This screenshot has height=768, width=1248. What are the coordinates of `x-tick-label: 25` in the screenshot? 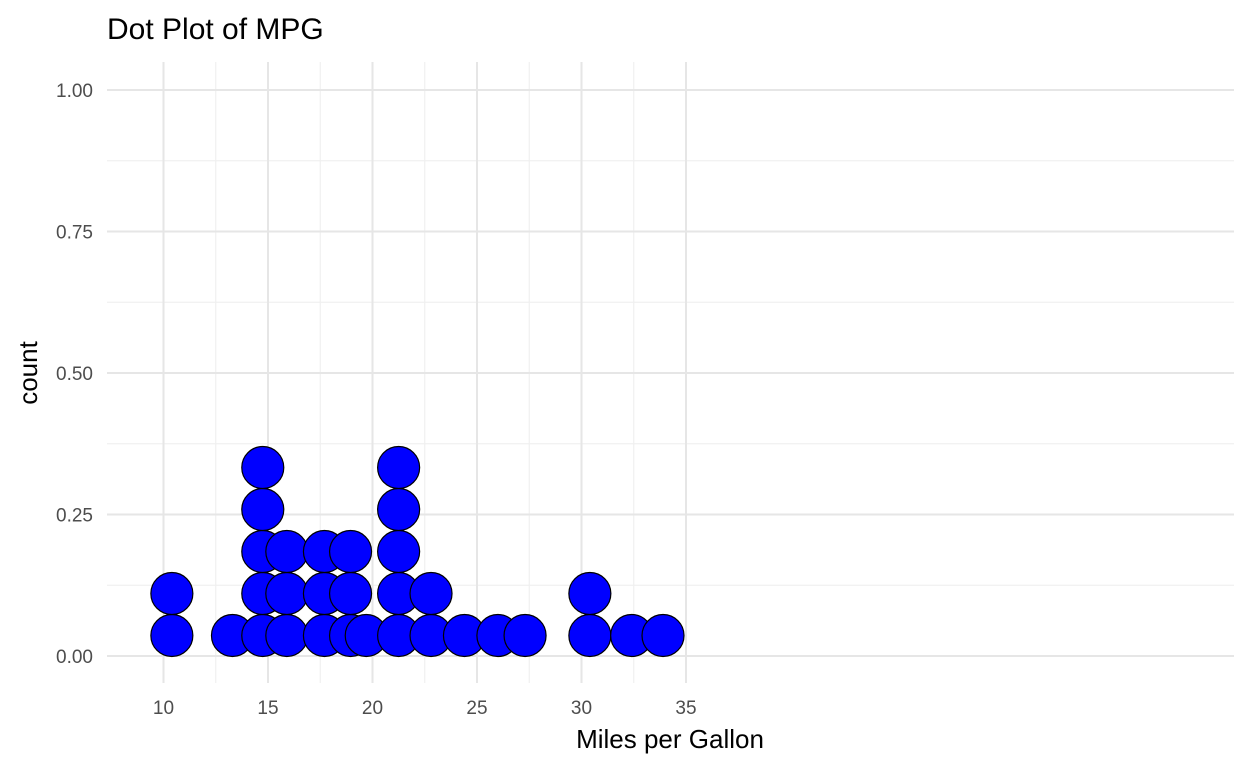 It's located at (476, 708).